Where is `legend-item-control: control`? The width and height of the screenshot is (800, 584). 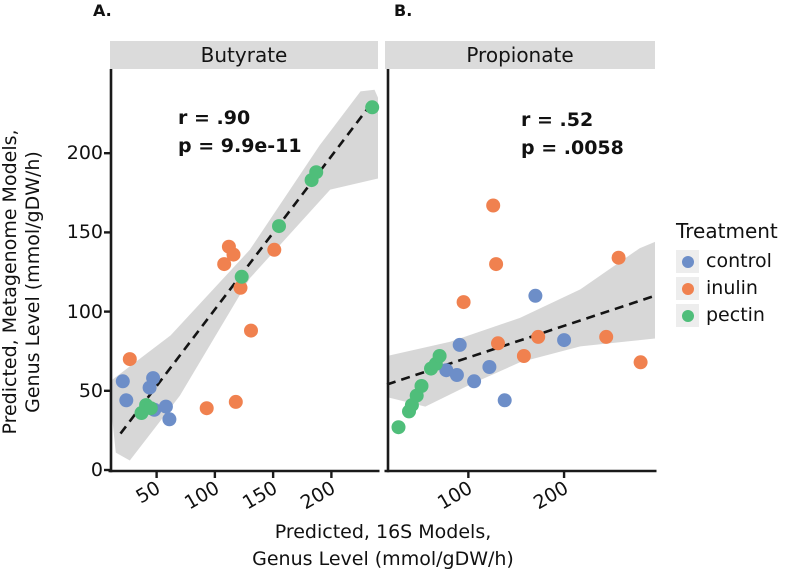 legend-item-control: control is located at coordinates (727, 261).